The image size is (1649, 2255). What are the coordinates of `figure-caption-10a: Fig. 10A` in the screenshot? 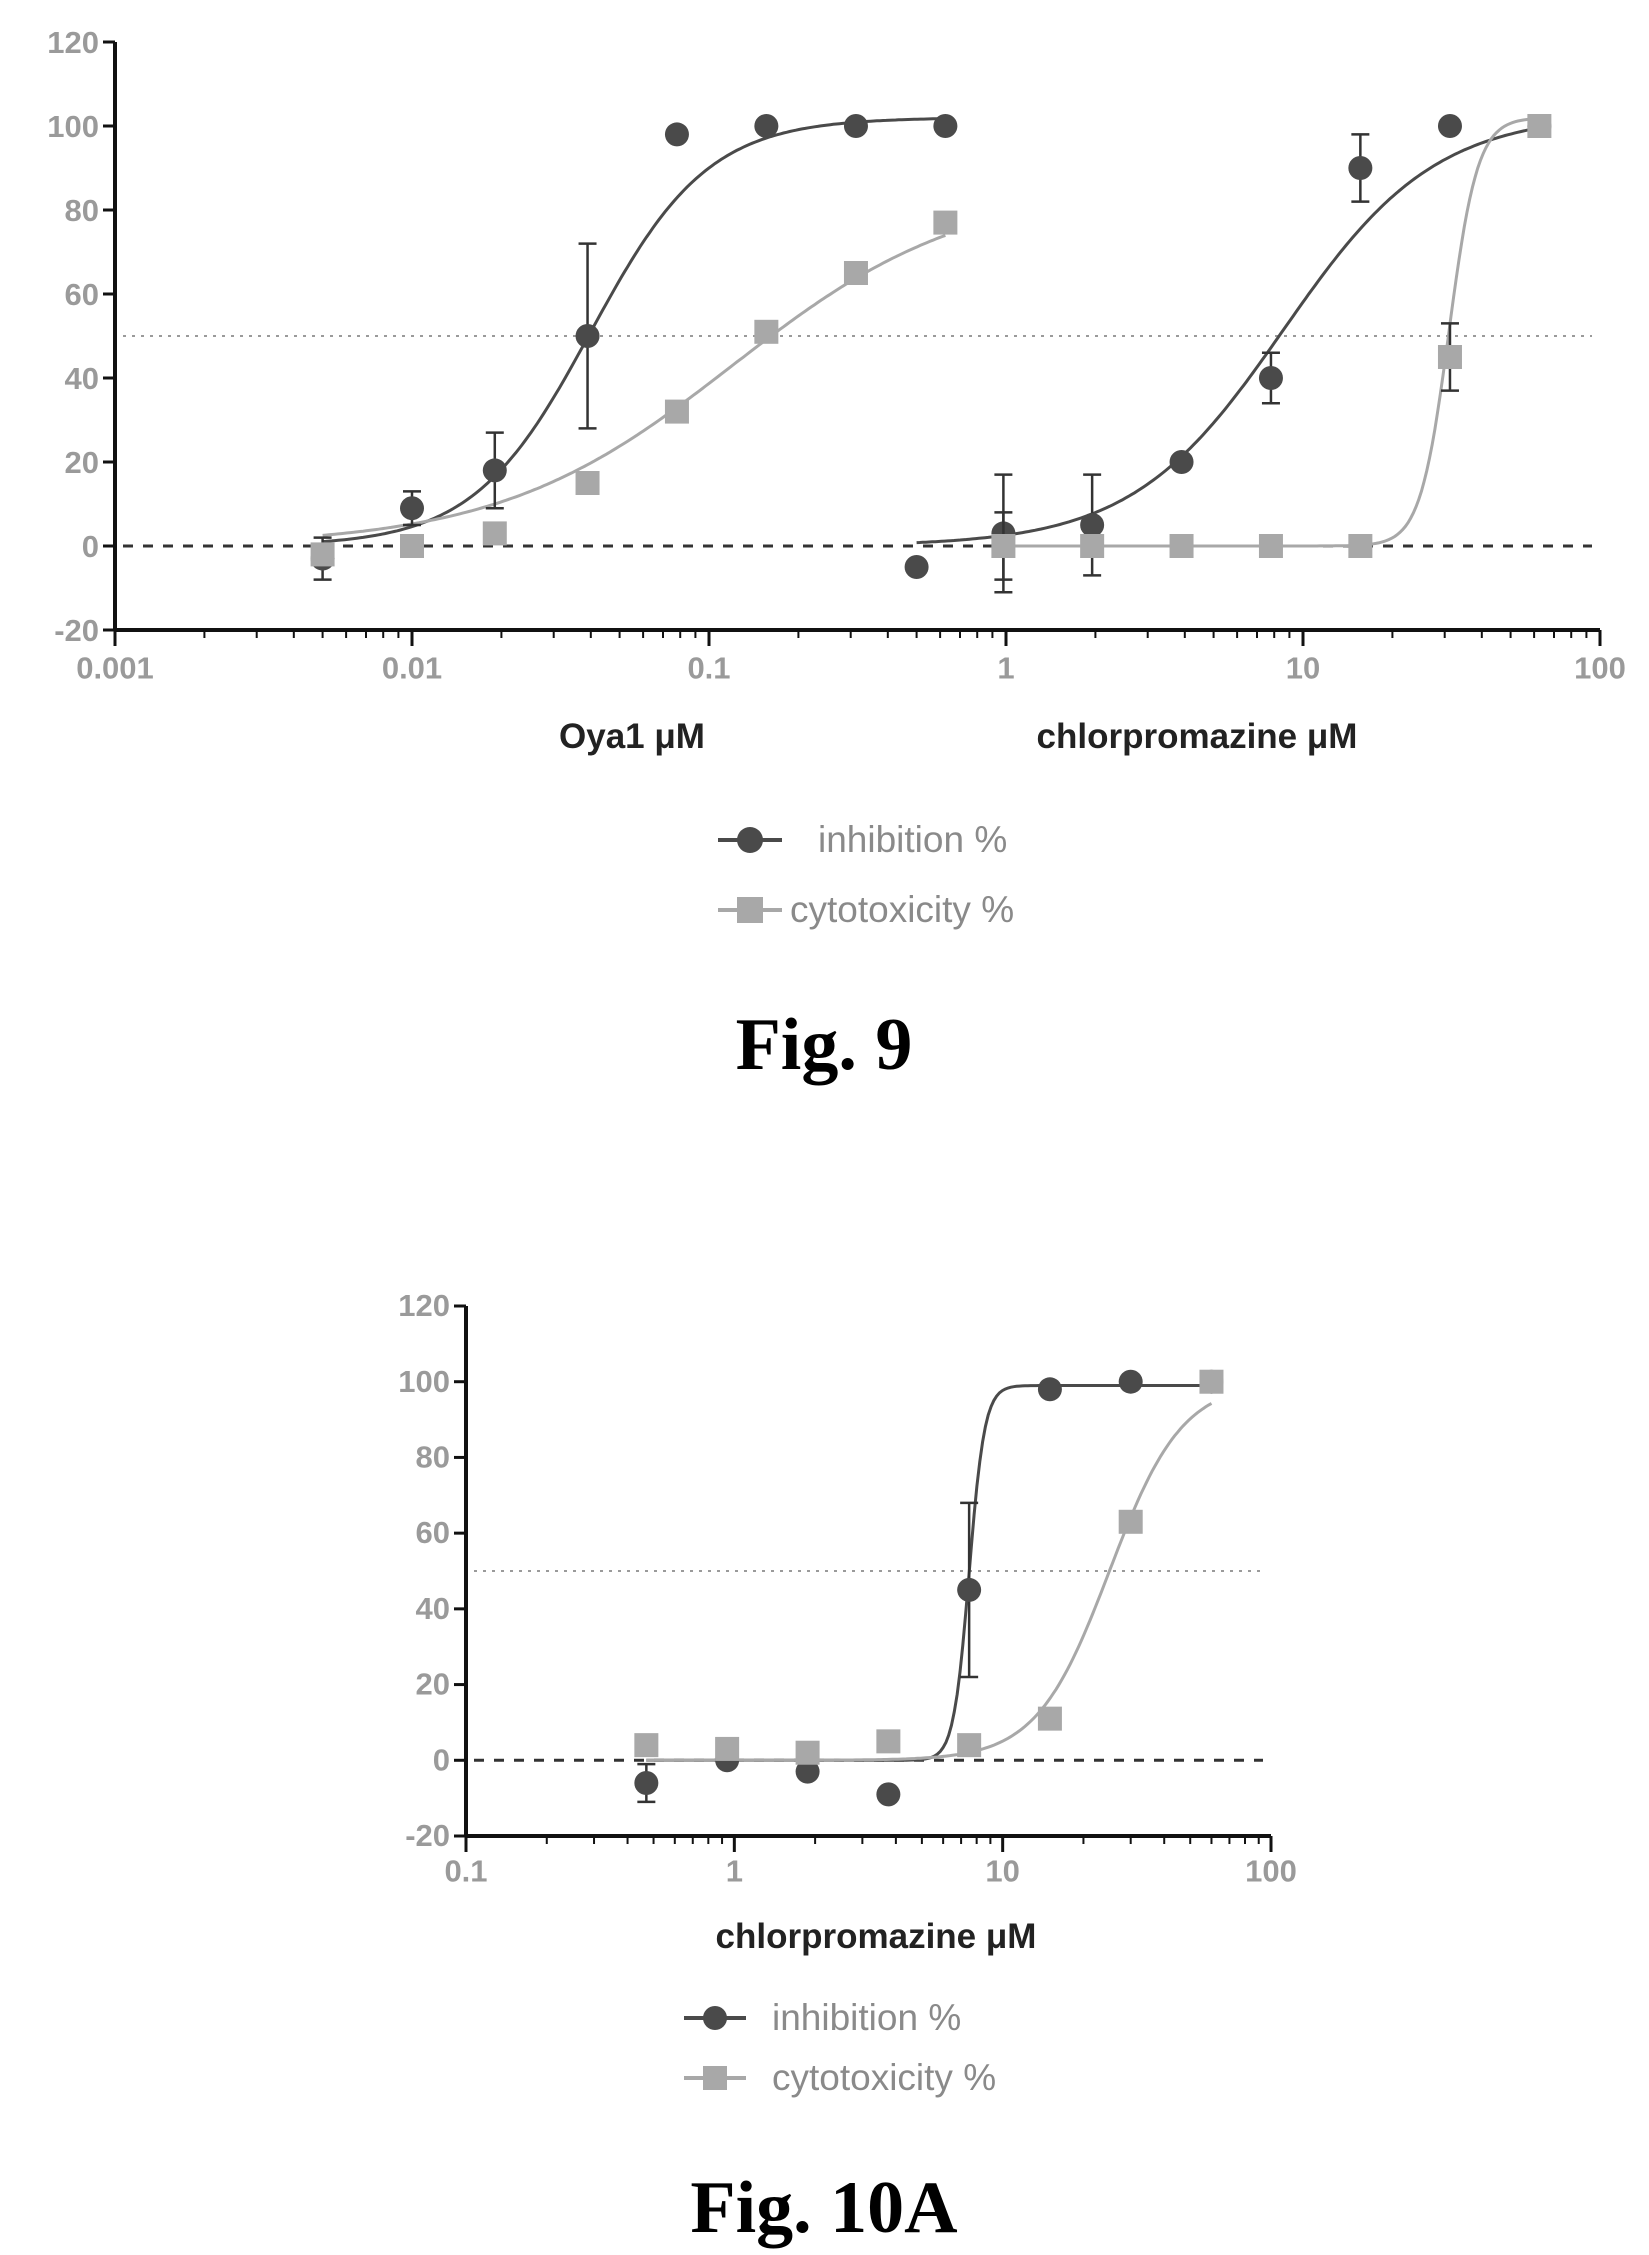 It's located at (823, 2208).